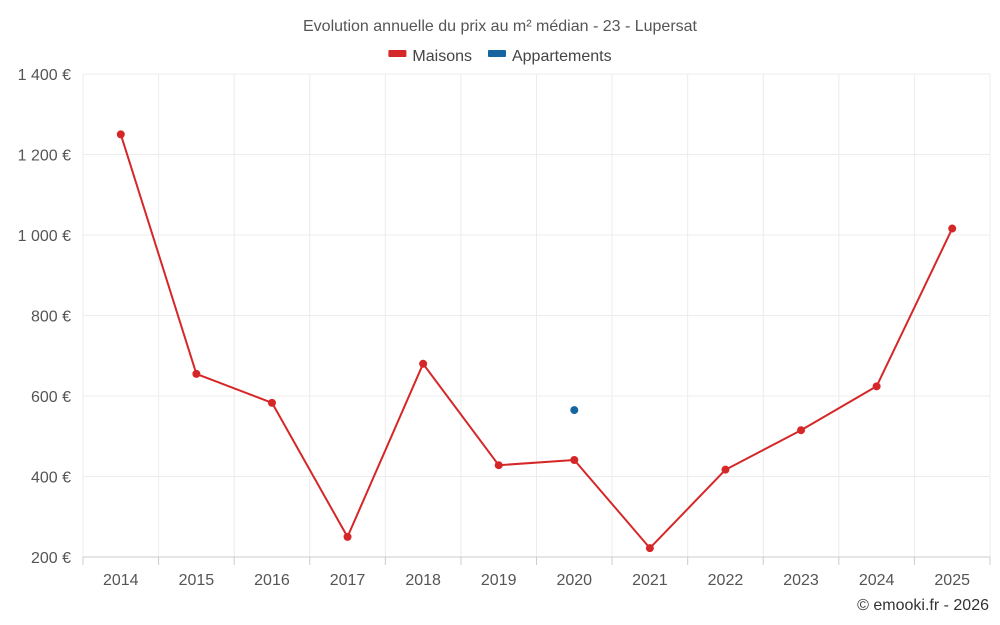  What do you see at coordinates (51, 478) in the screenshot?
I see `y-tick-label: 400 €` at bounding box center [51, 478].